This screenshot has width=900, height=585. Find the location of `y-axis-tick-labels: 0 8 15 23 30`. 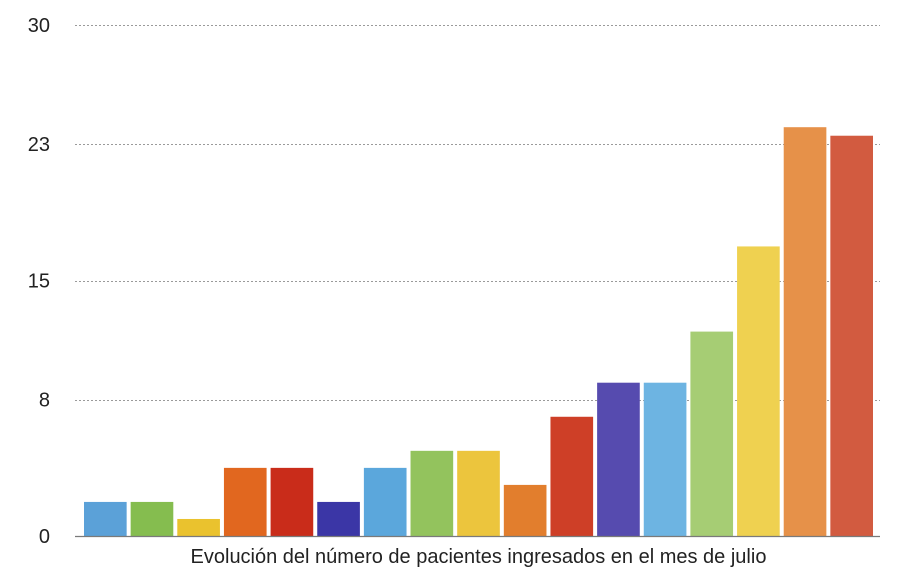

y-axis-tick-labels: 0 8 15 23 30 is located at coordinates (39, 281).